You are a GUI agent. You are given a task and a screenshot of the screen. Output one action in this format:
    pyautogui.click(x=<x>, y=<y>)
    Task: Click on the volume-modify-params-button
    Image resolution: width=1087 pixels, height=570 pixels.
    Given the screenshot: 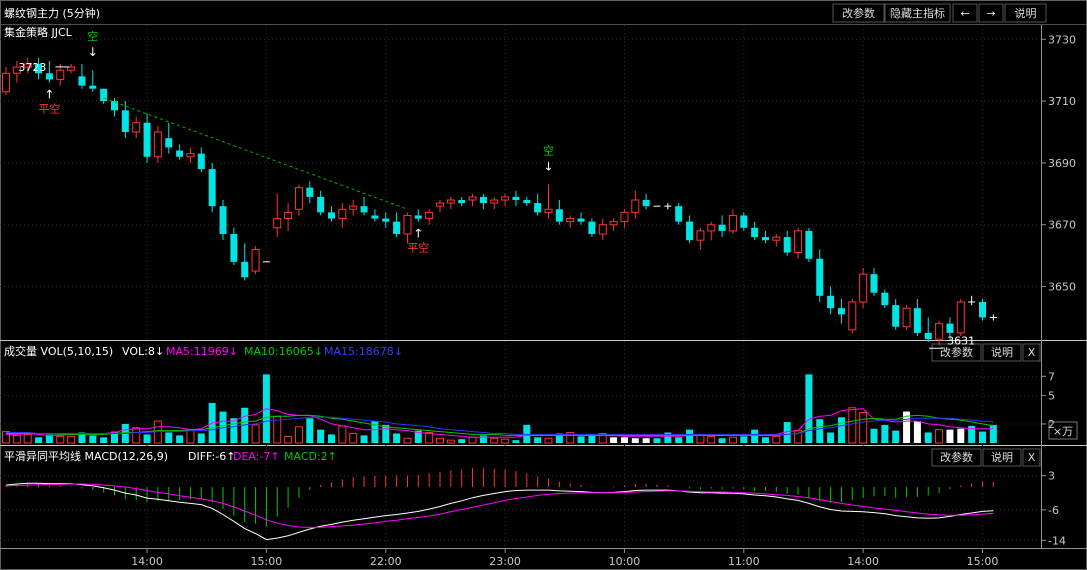 What is the action you would take?
    pyautogui.click(x=956, y=352)
    